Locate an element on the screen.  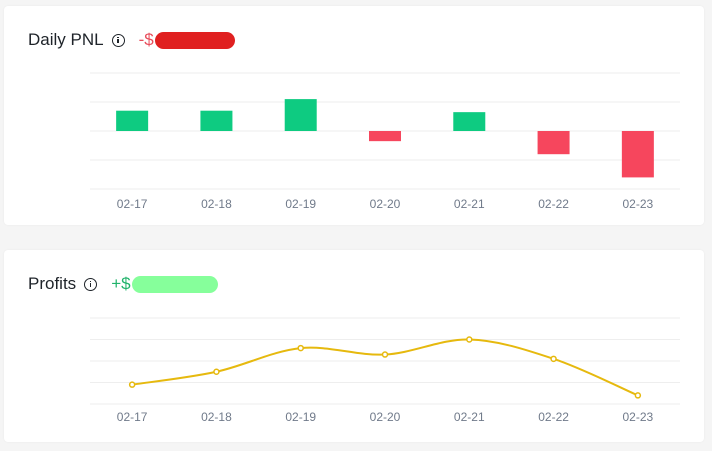
daily-pnl-value-prefix: -$ is located at coordinates (146, 39).